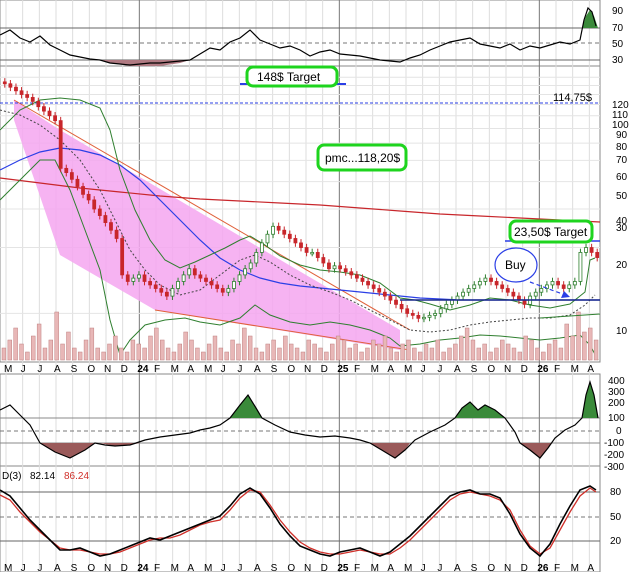 The width and height of the screenshot is (638, 572). I want to click on top-indicator-line, so click(298, 36).